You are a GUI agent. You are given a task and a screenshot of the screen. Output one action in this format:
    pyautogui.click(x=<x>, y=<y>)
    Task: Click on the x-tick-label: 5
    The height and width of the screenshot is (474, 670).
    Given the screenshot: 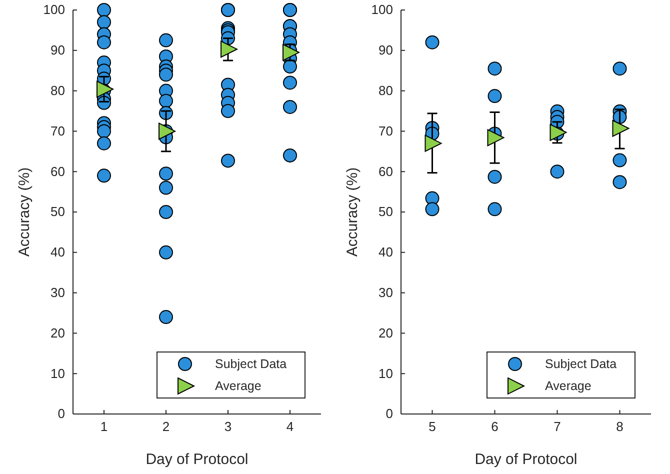 What is the action you would take?
    pyautogui.click(x=432, y=426)
    